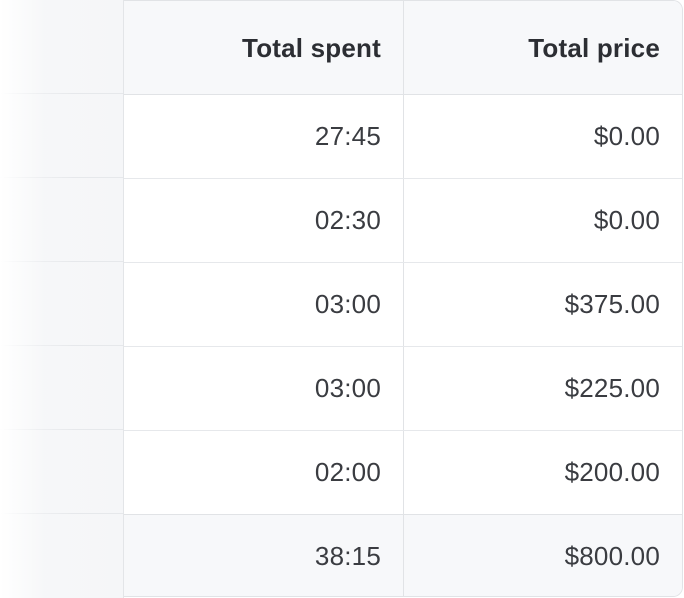 This screenshot has height=598, width=684. What do you see at coordinates (594, 48) in the screenshot?
I see `column-header-total-price: Total price` at bounding box center [594, 48].